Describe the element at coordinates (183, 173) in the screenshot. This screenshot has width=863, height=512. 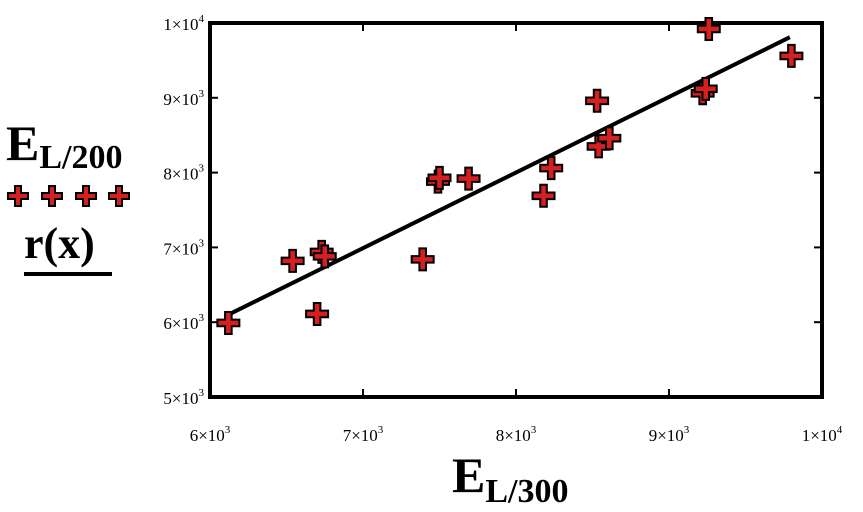
I see `y-tick-label: 8×10³` at that location.